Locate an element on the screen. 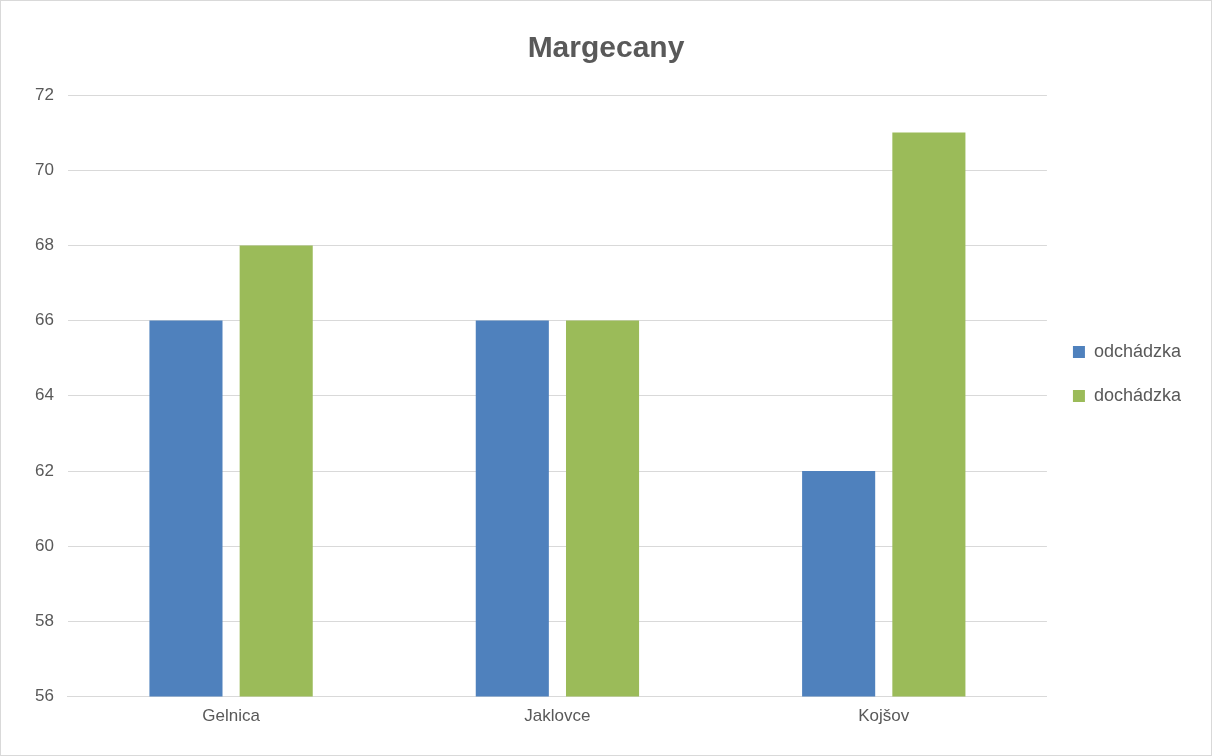 This screenshot has height=756, width=1212. x-tick-label: Gelnica is located at coordinates (231, 716).